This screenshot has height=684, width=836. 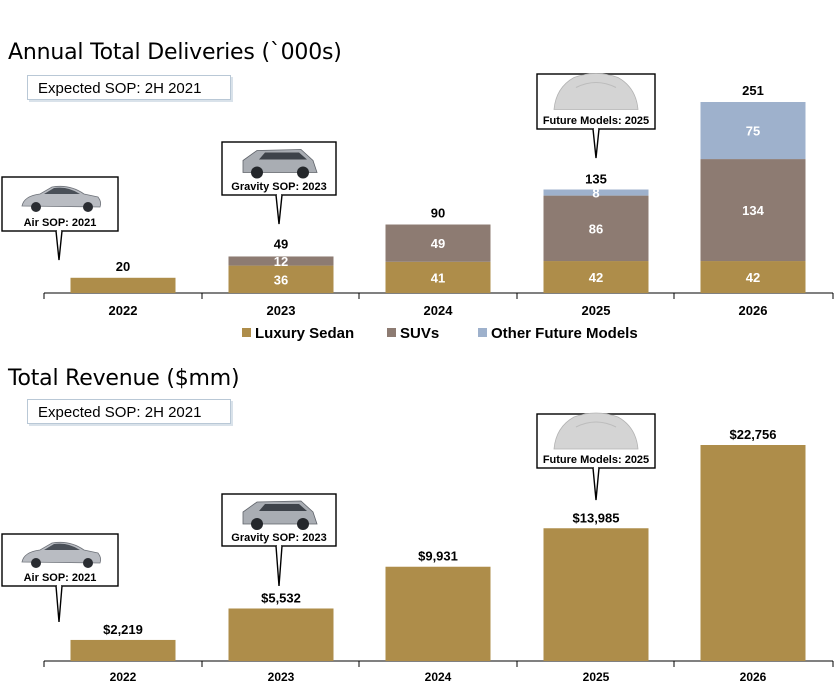 I want to click on segment-label: 8, so click(x=595, y=193).